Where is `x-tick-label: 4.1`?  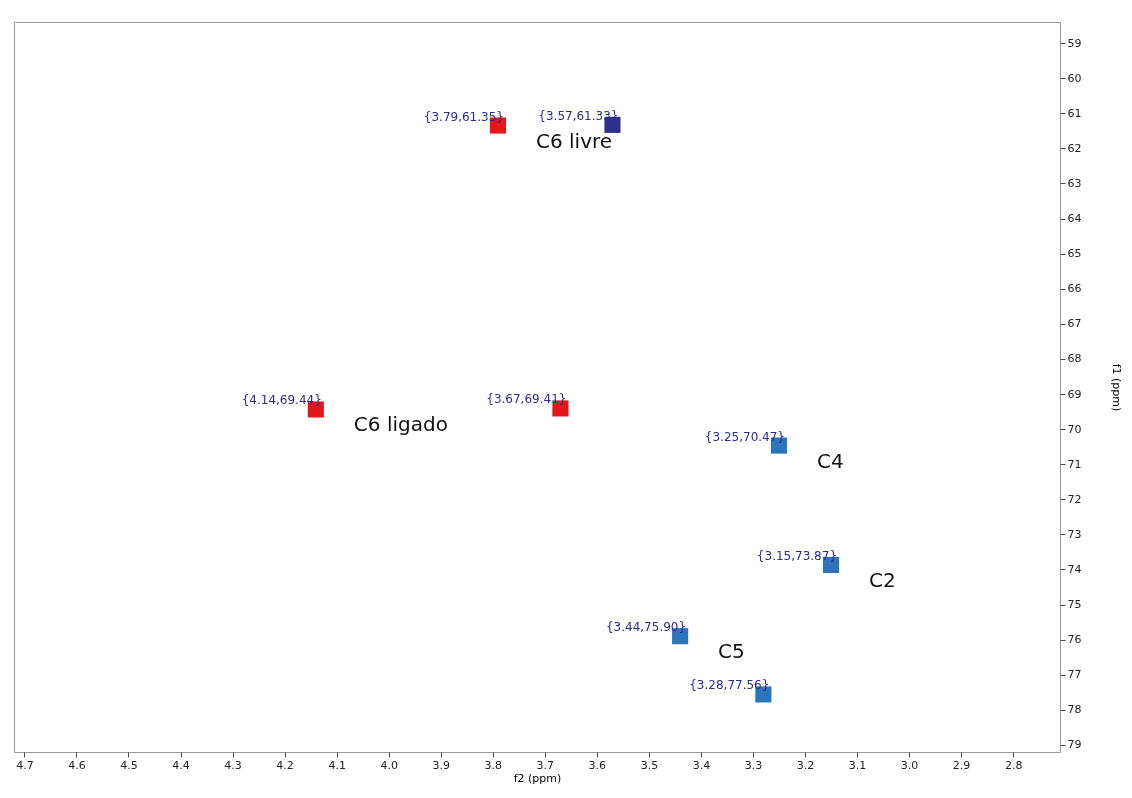
x-tick-label: 4.1 is located at coordinates (337, 765).